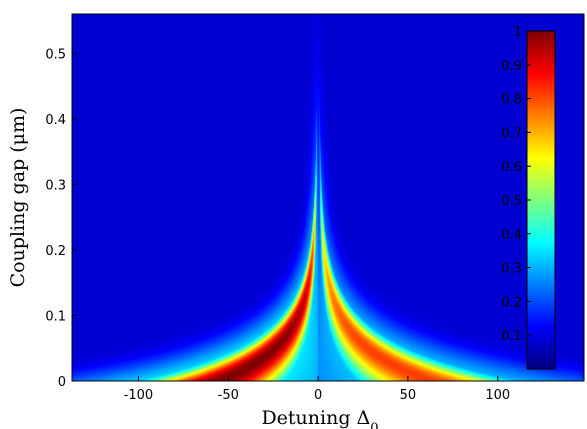 The width and height of the screenshot is (587, 429). Describe the element at coordinates (55, 316) in the screenshot. I see `y-tick-label: 0.1` at that location.